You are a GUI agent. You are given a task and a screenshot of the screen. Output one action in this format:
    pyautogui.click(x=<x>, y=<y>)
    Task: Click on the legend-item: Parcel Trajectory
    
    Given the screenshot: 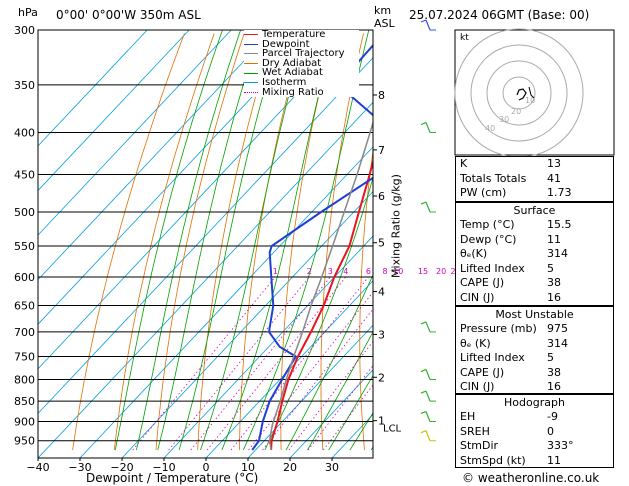 What is the action you would take?
    pyautogui.click(x=301, y=54)
    